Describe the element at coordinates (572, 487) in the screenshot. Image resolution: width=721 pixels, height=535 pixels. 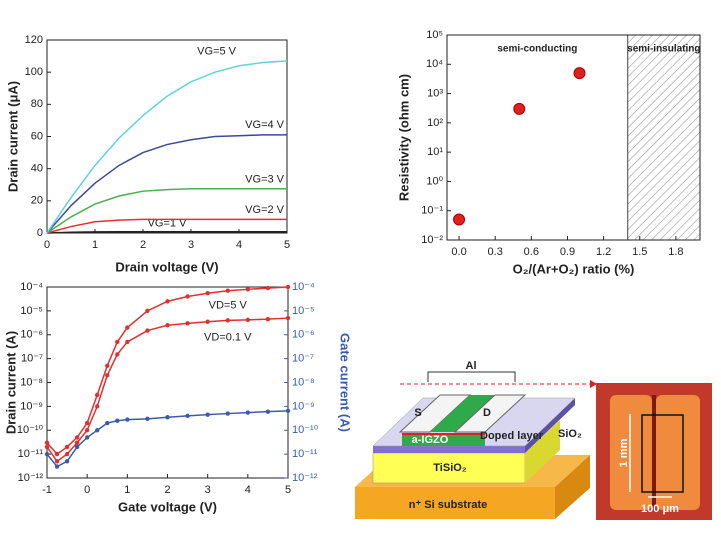
I see `substrate-side` at that location.